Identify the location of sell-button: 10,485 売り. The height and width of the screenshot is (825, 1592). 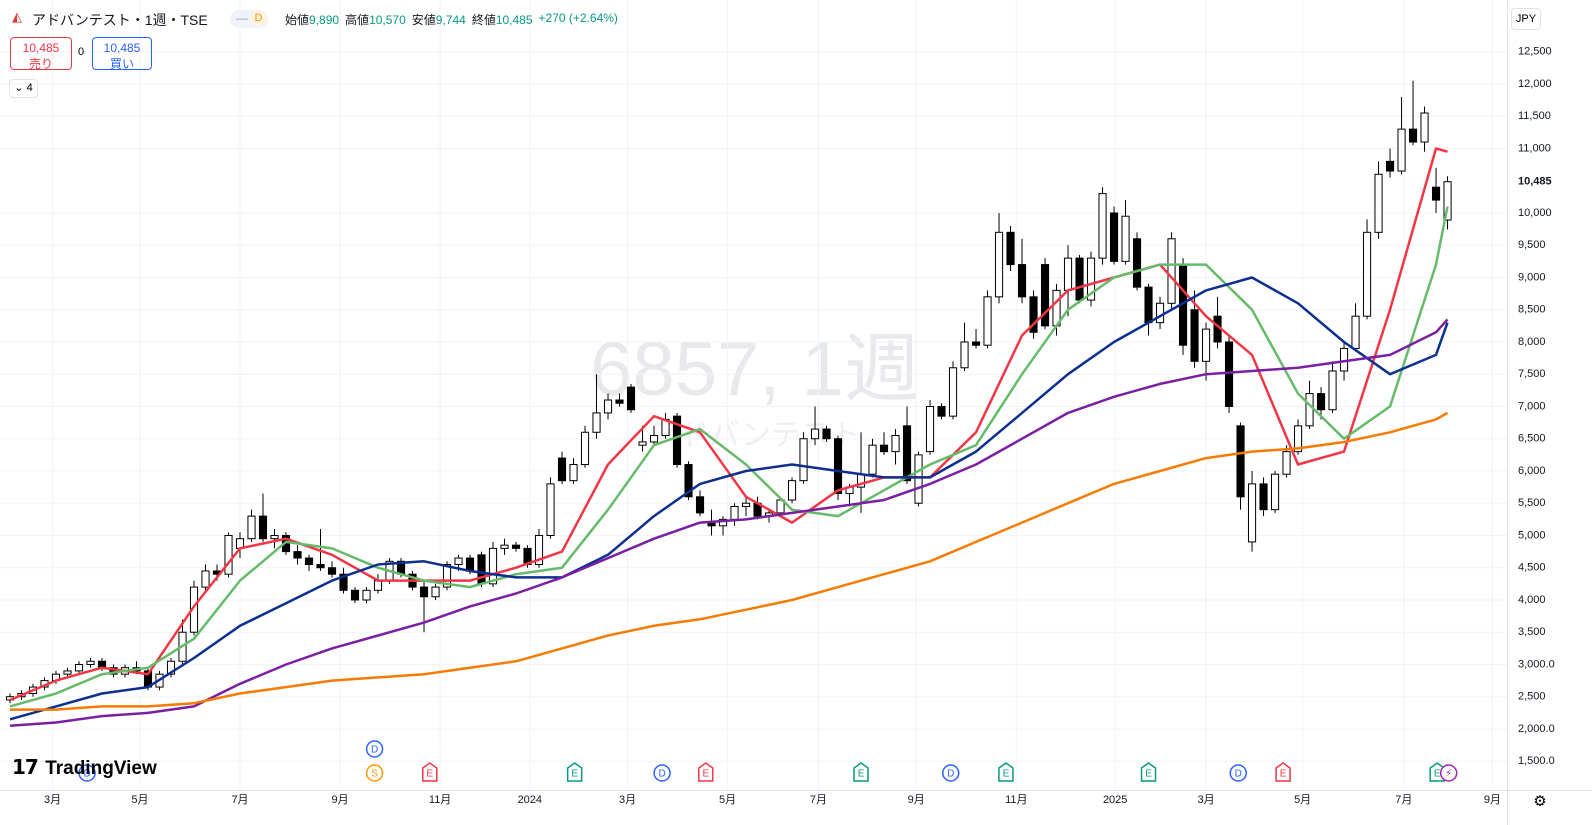
(41, 54).